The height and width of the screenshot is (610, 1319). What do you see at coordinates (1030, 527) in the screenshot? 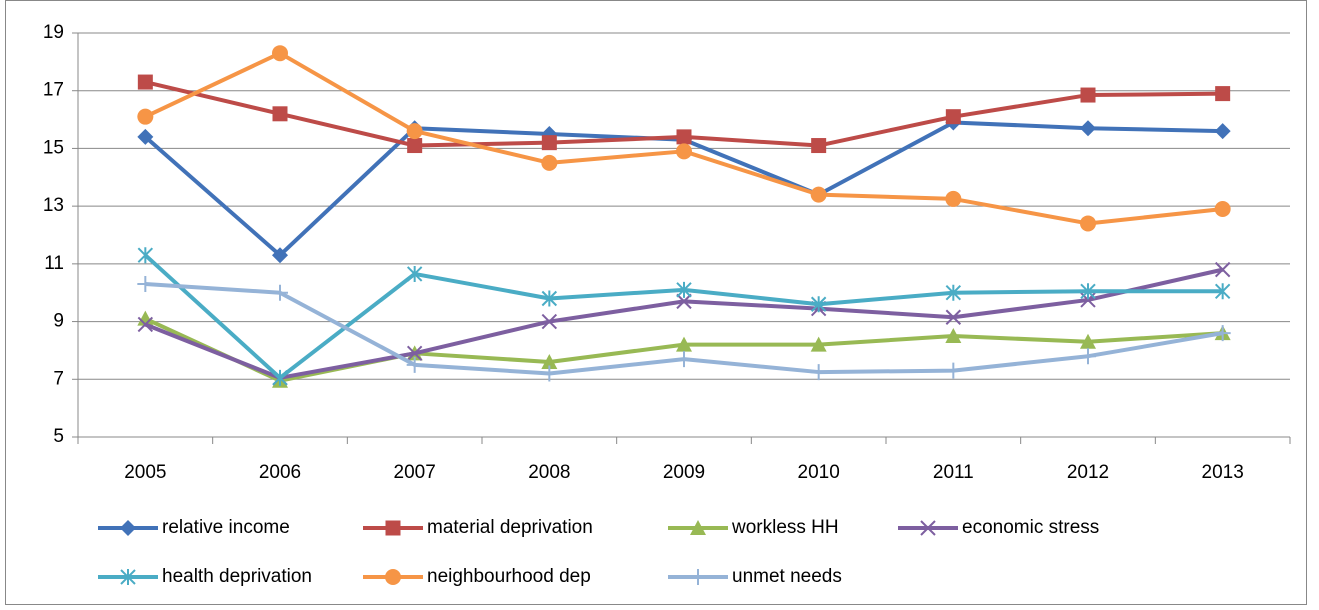
I see `legend-label: economic stress` at bounding box center [1030, 527].